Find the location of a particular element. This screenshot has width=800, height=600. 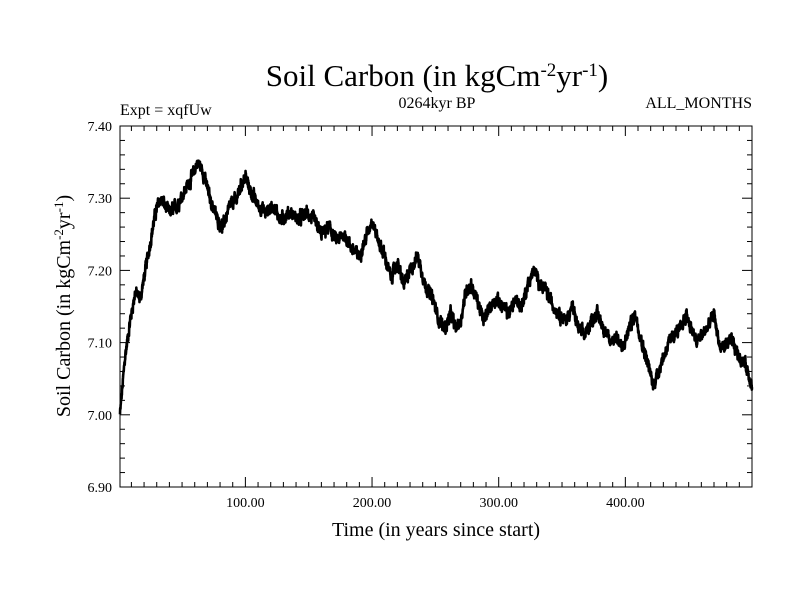

x-axis-tick-labels: 100.00 200.00 300.00 400.00 is located at coordinates (435, 503).